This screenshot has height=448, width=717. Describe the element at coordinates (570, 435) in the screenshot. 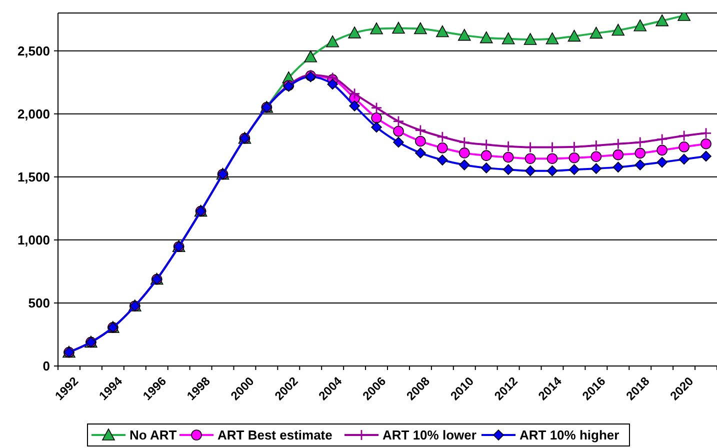

I see `legend-label: ART 10% higher` at that location.